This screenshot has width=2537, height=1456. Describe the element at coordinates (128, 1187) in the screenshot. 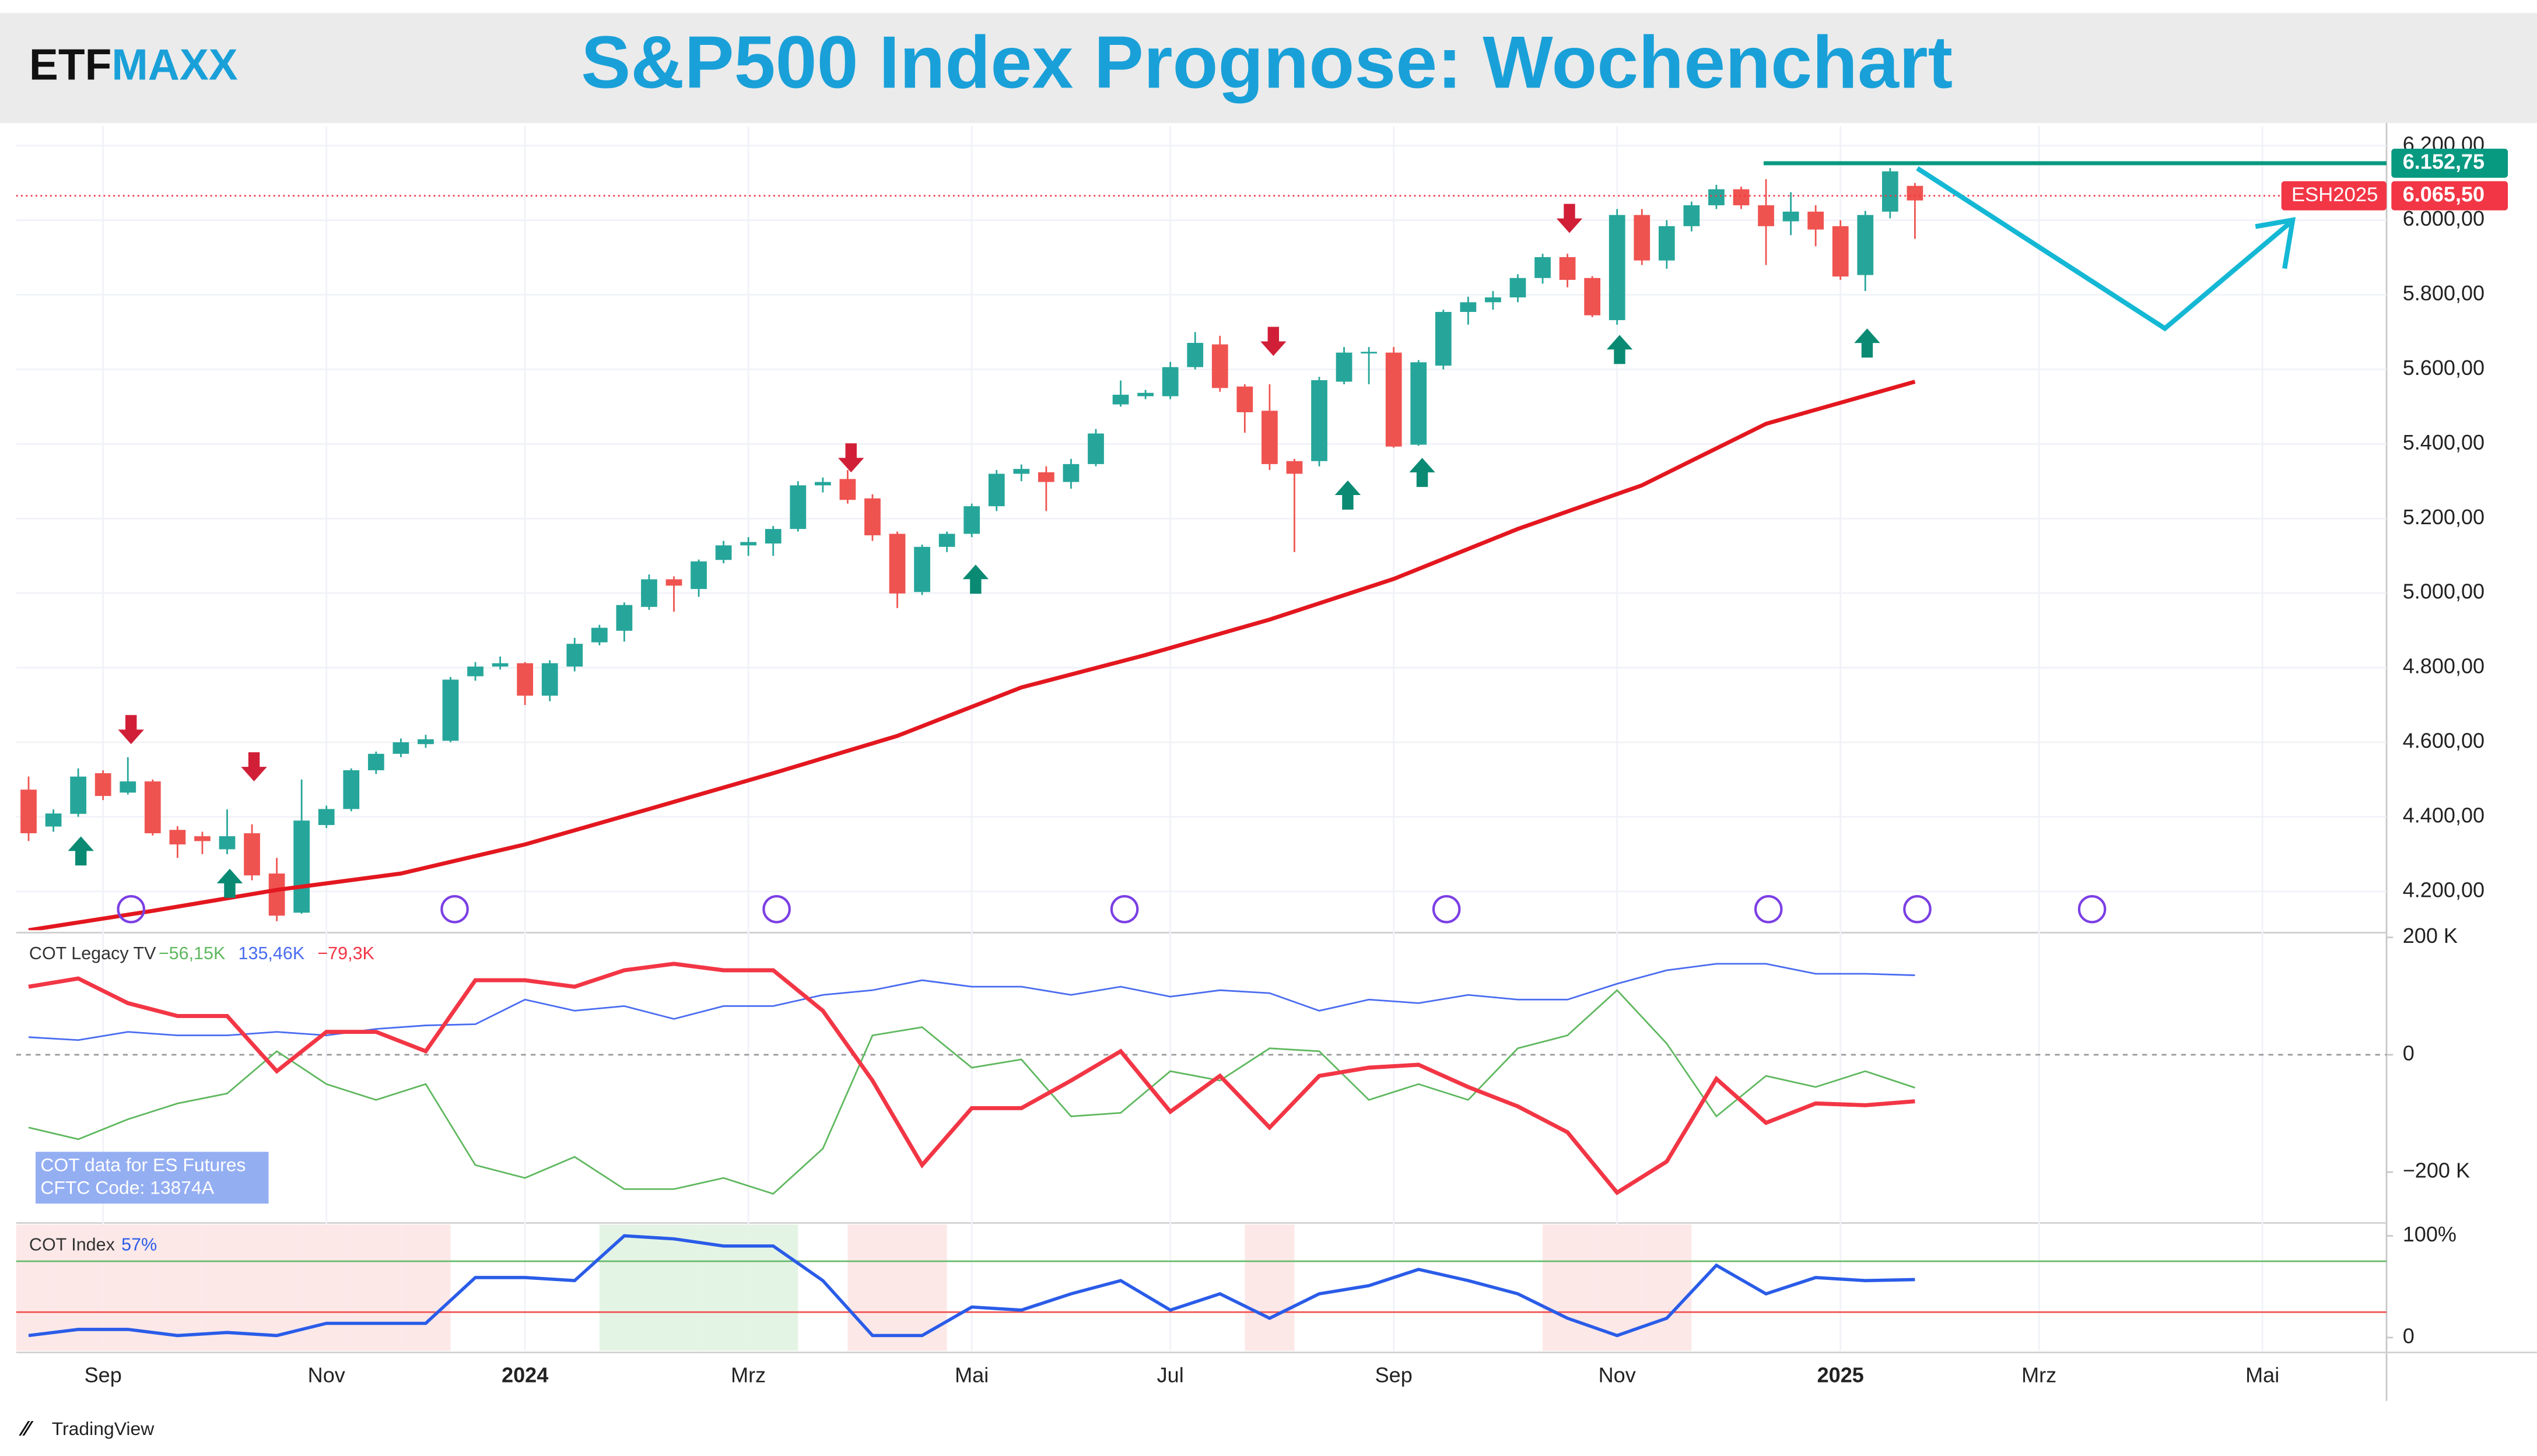

I see `annotation: CFTC Code: 13874A` at that location.